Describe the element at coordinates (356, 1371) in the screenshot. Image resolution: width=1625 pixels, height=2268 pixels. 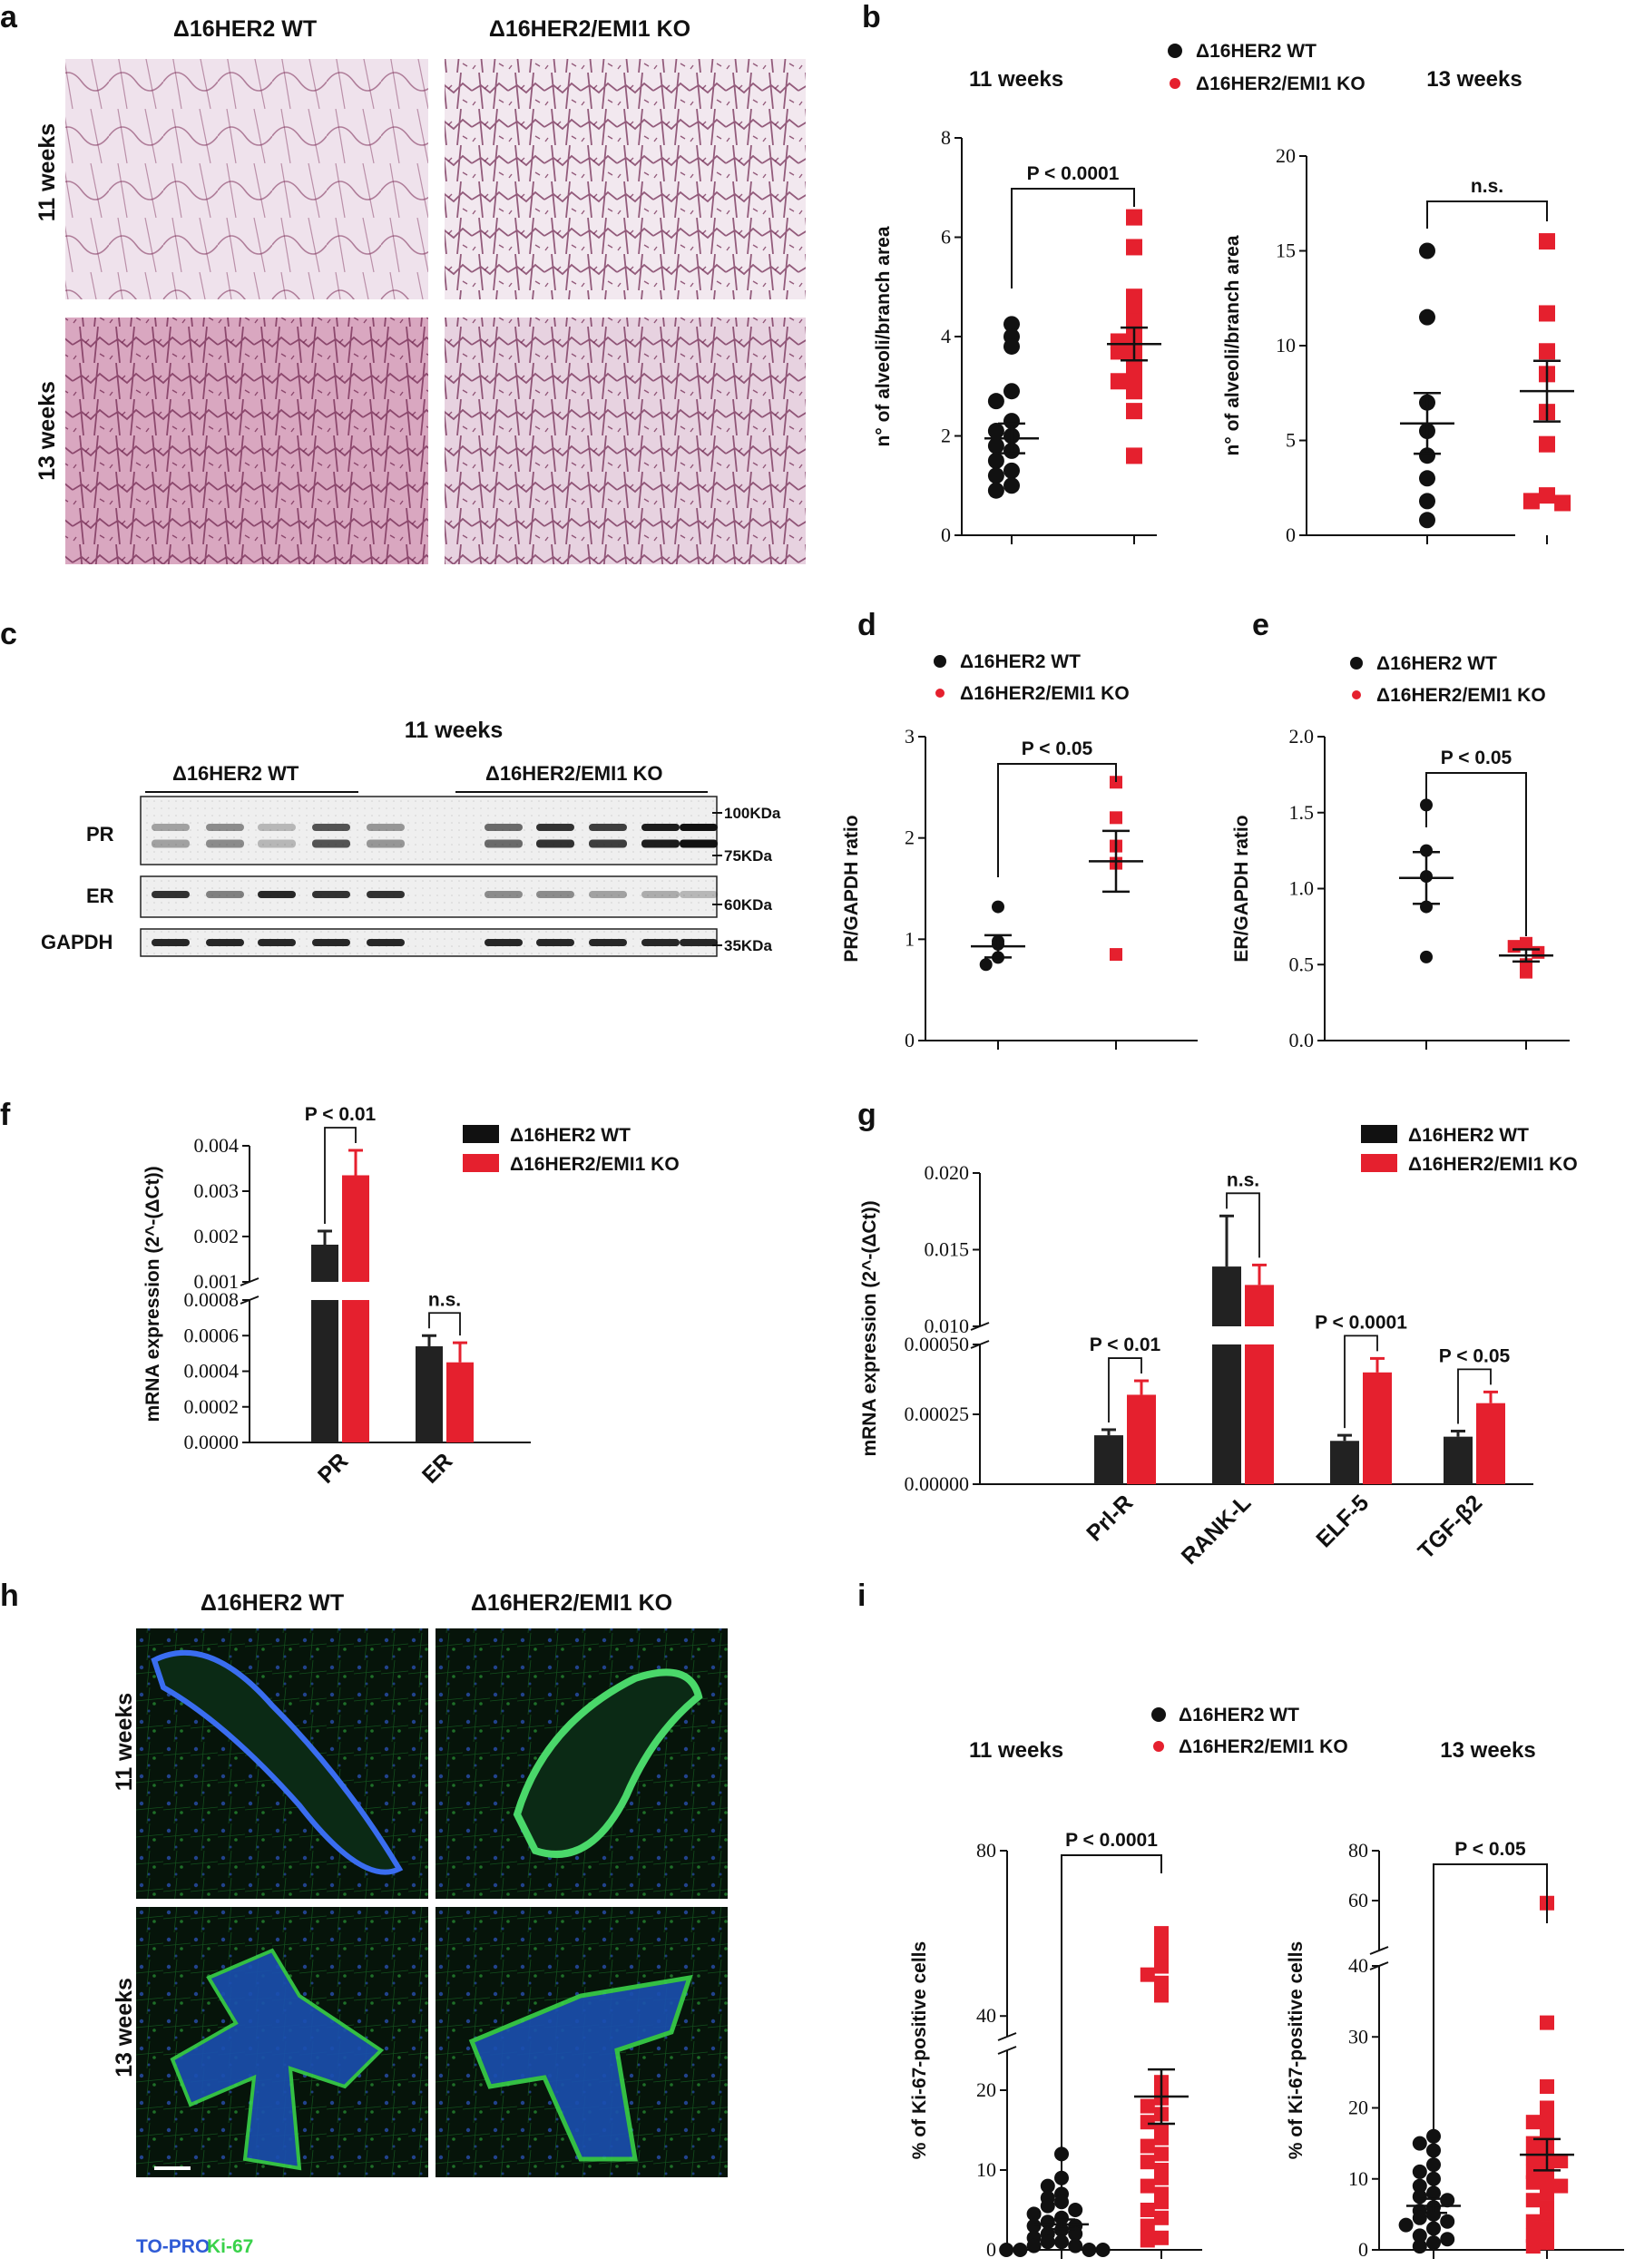
I see `bar-ko-lower` at that location.